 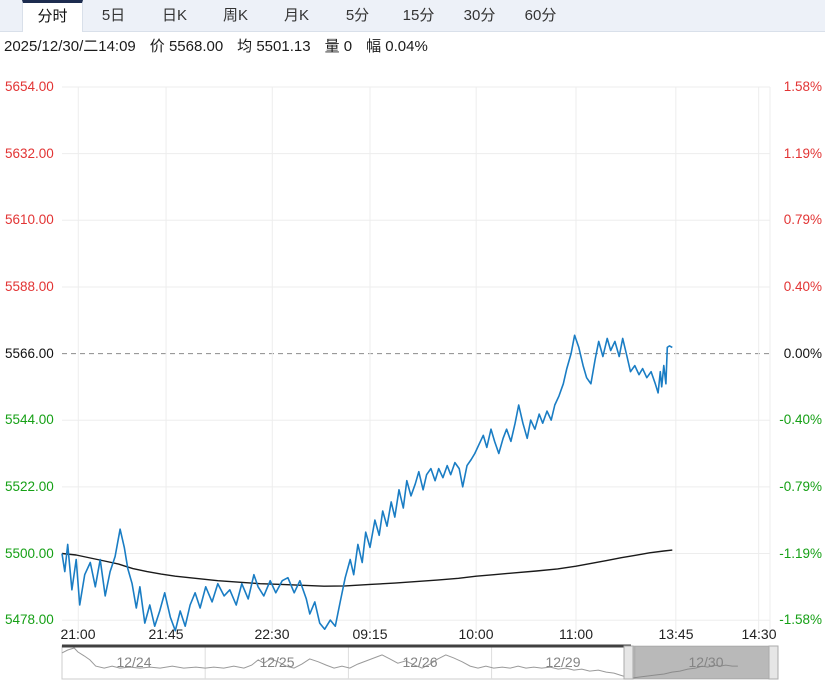 I want to click on price-tick-label: 5588.00, so click(x=29, y=286).